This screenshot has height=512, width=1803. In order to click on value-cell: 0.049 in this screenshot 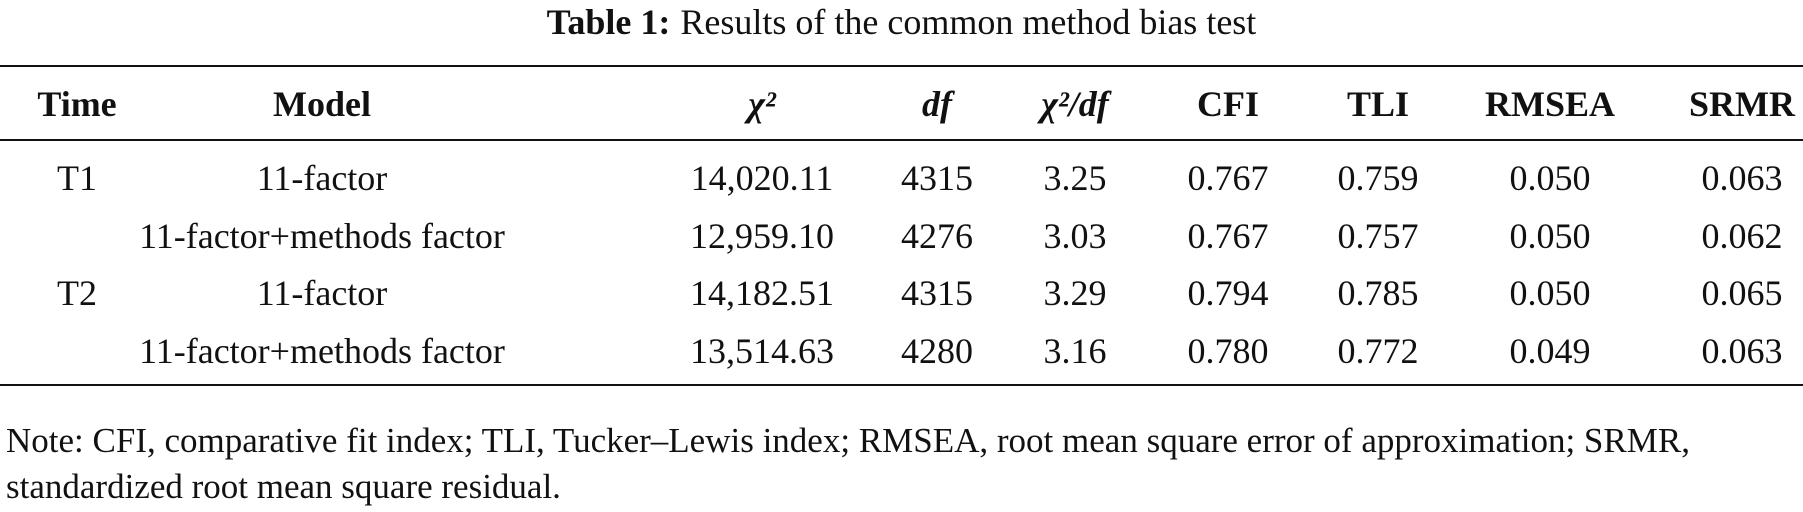, I will do `click(1550, 351)`.